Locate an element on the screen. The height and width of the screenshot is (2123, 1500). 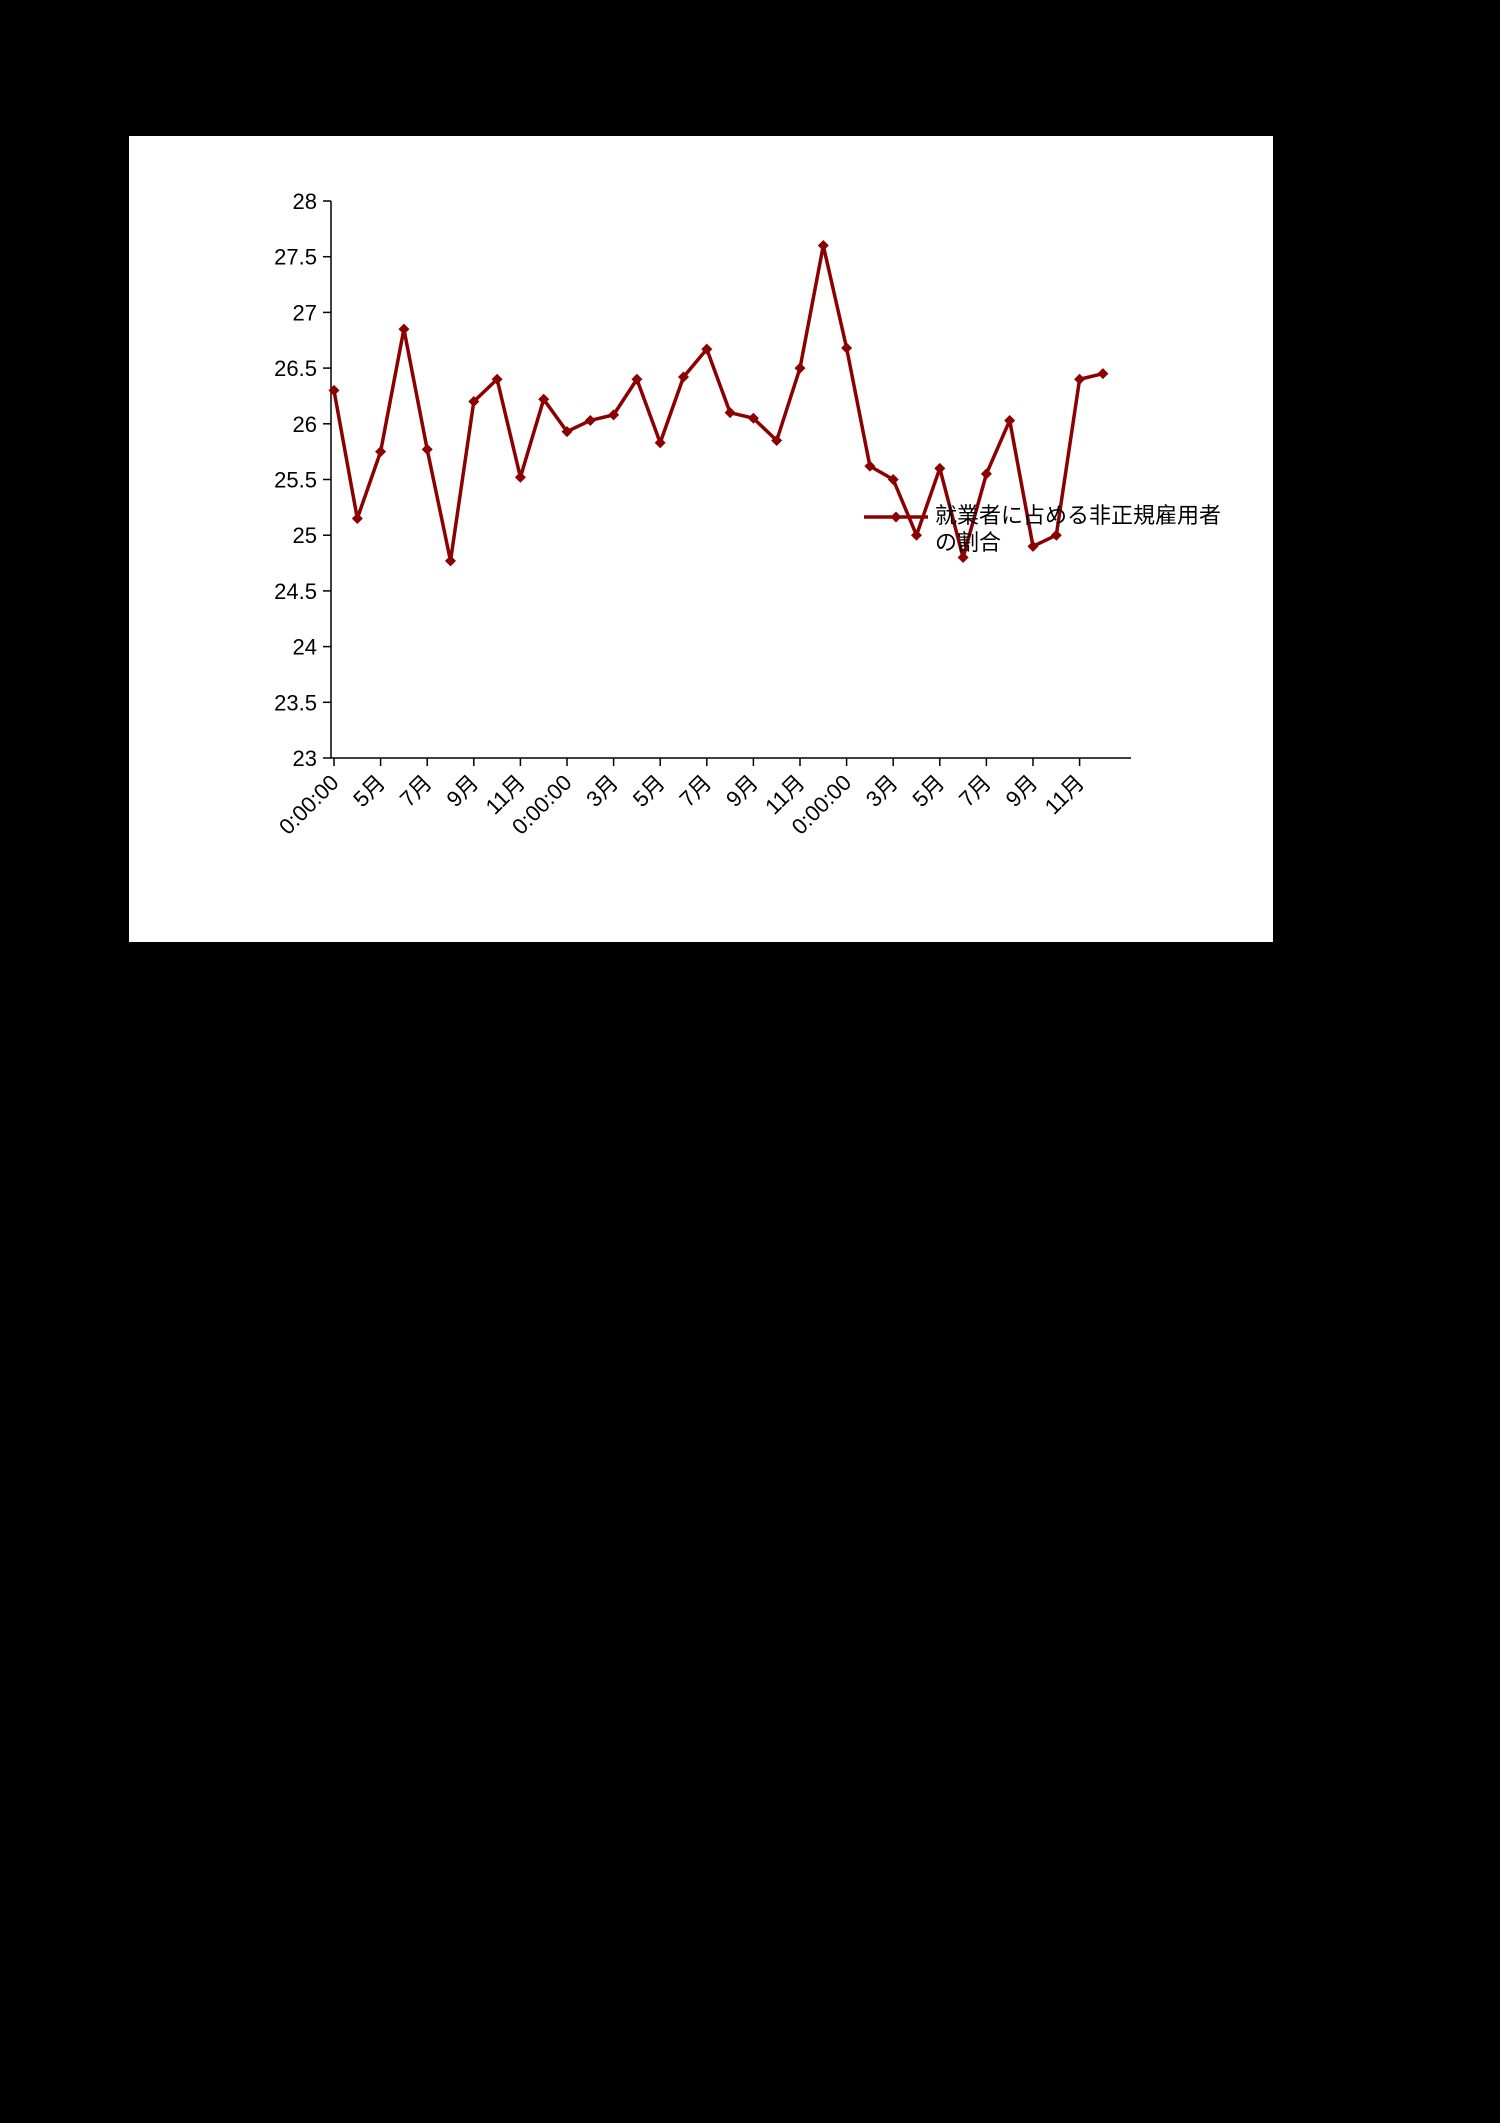
y-axis-label: 26.5 is located at coordinates (295, 368).